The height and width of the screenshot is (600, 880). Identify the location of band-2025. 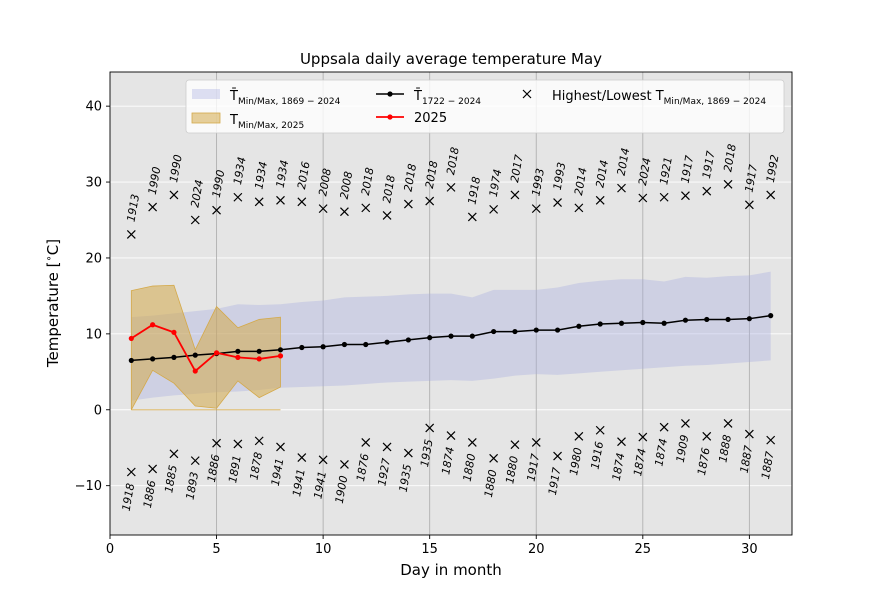
(205, 347).